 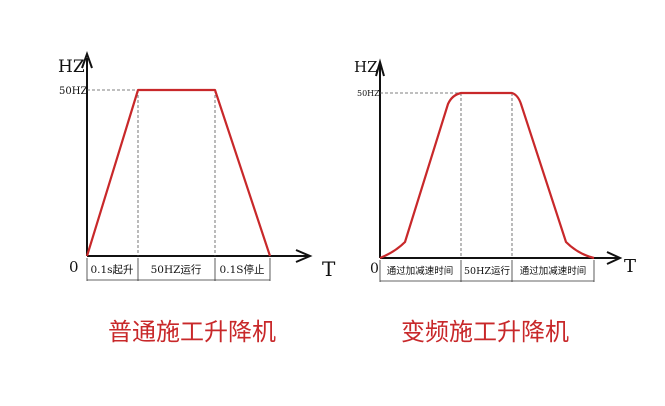 What do you see at coordinates (374, 269) in the screenshot?
I see `right-origin-label: 0` at bounding box center [374, 269].